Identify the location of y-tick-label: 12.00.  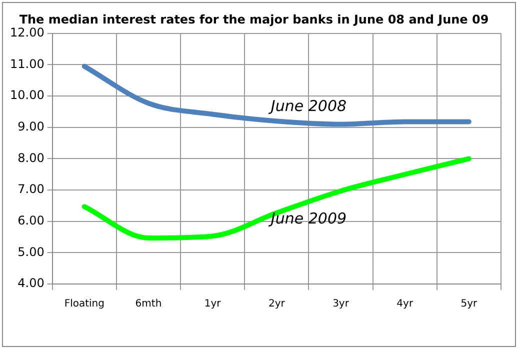
(27, 33).